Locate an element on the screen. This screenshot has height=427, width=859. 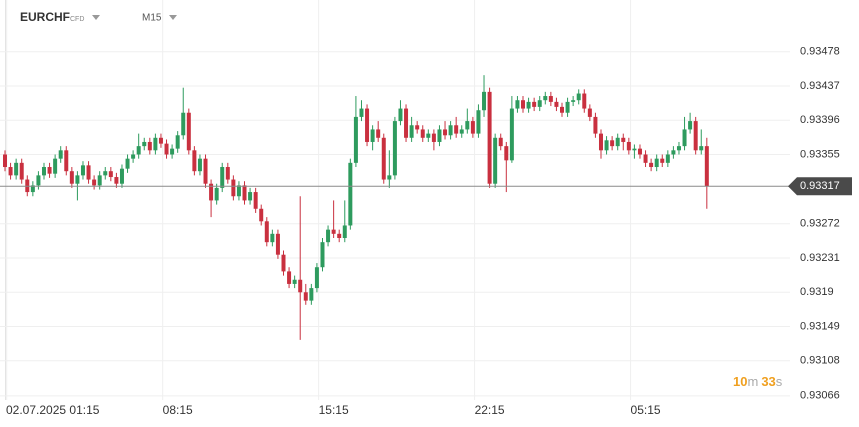
symbol-dropdown is located at coordinates (96, 17).